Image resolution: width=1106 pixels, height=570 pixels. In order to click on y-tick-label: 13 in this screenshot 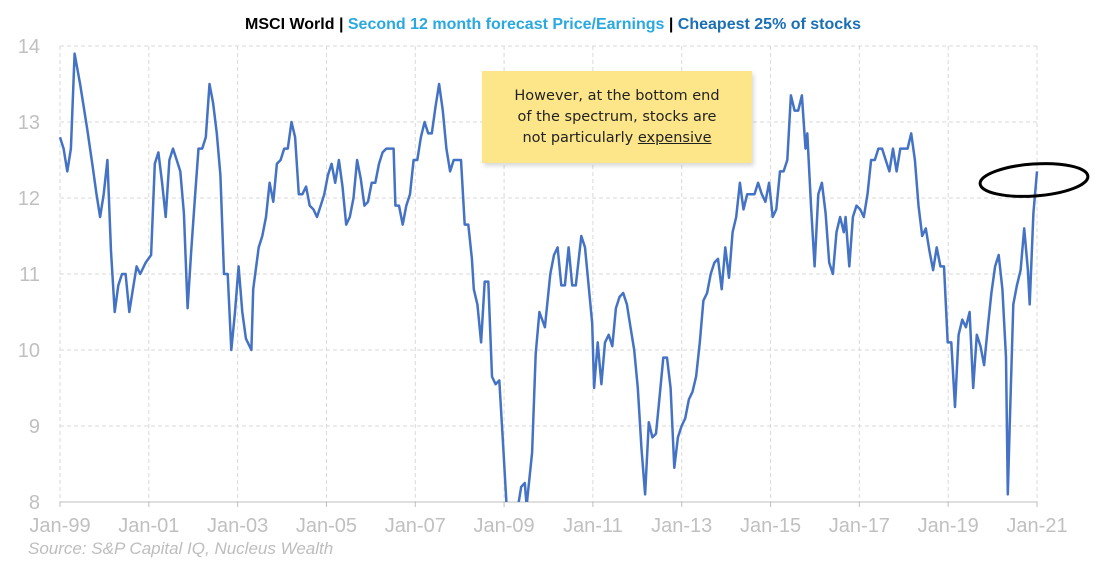, I will do `click(29, 123)`.